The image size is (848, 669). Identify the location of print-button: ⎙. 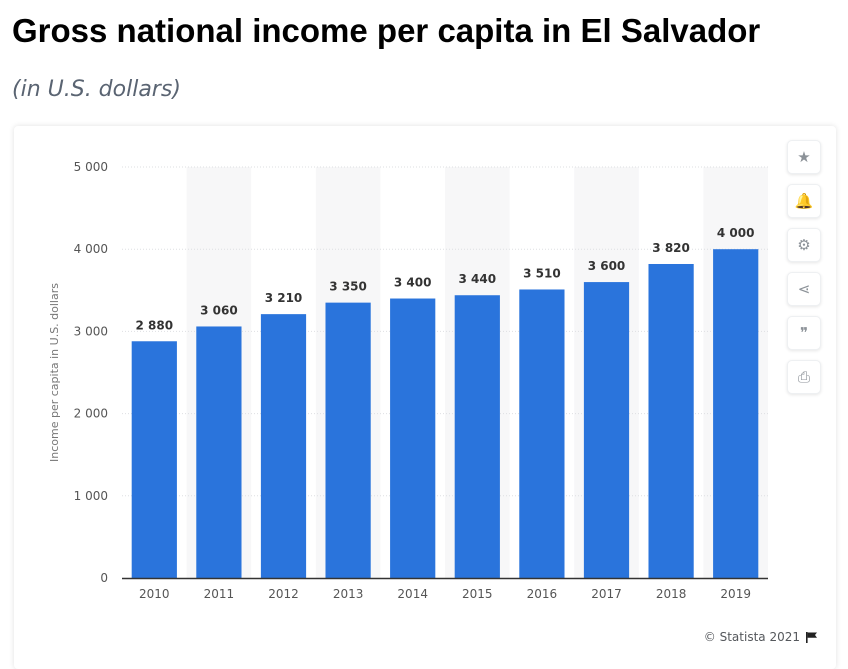
(804, 377).